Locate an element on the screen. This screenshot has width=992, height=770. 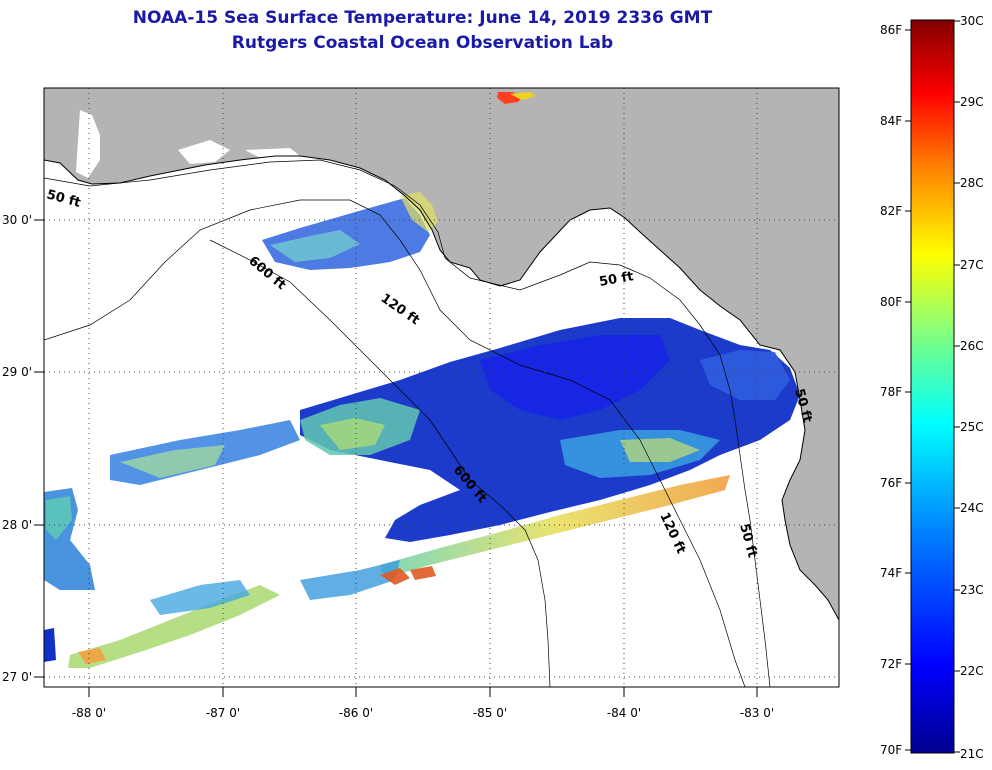
colorbar-ticks is located at coordinates (932, 386).